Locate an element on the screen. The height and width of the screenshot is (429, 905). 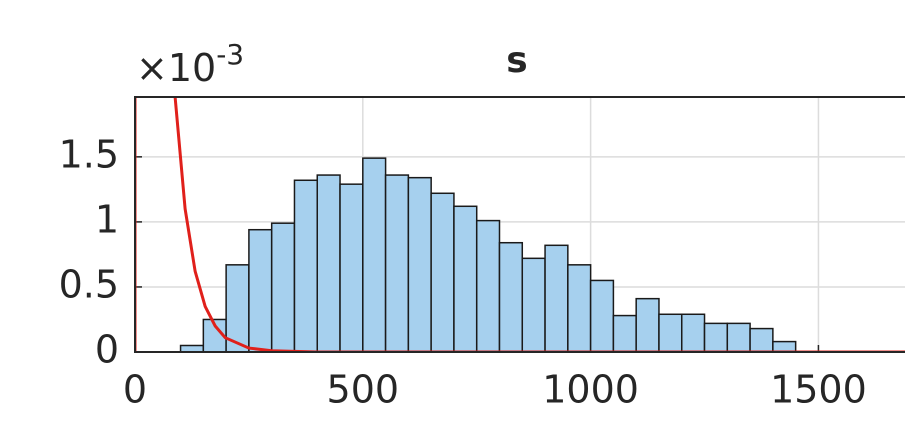
x-tick-label: 0 is located at coordinates (135, 390).